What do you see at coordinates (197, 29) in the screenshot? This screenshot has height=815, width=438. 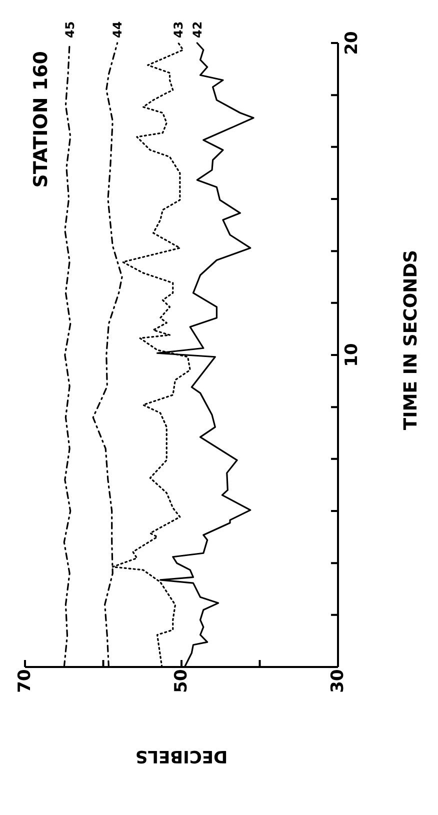 I see `text: 42` at bounding box center [197, 29].